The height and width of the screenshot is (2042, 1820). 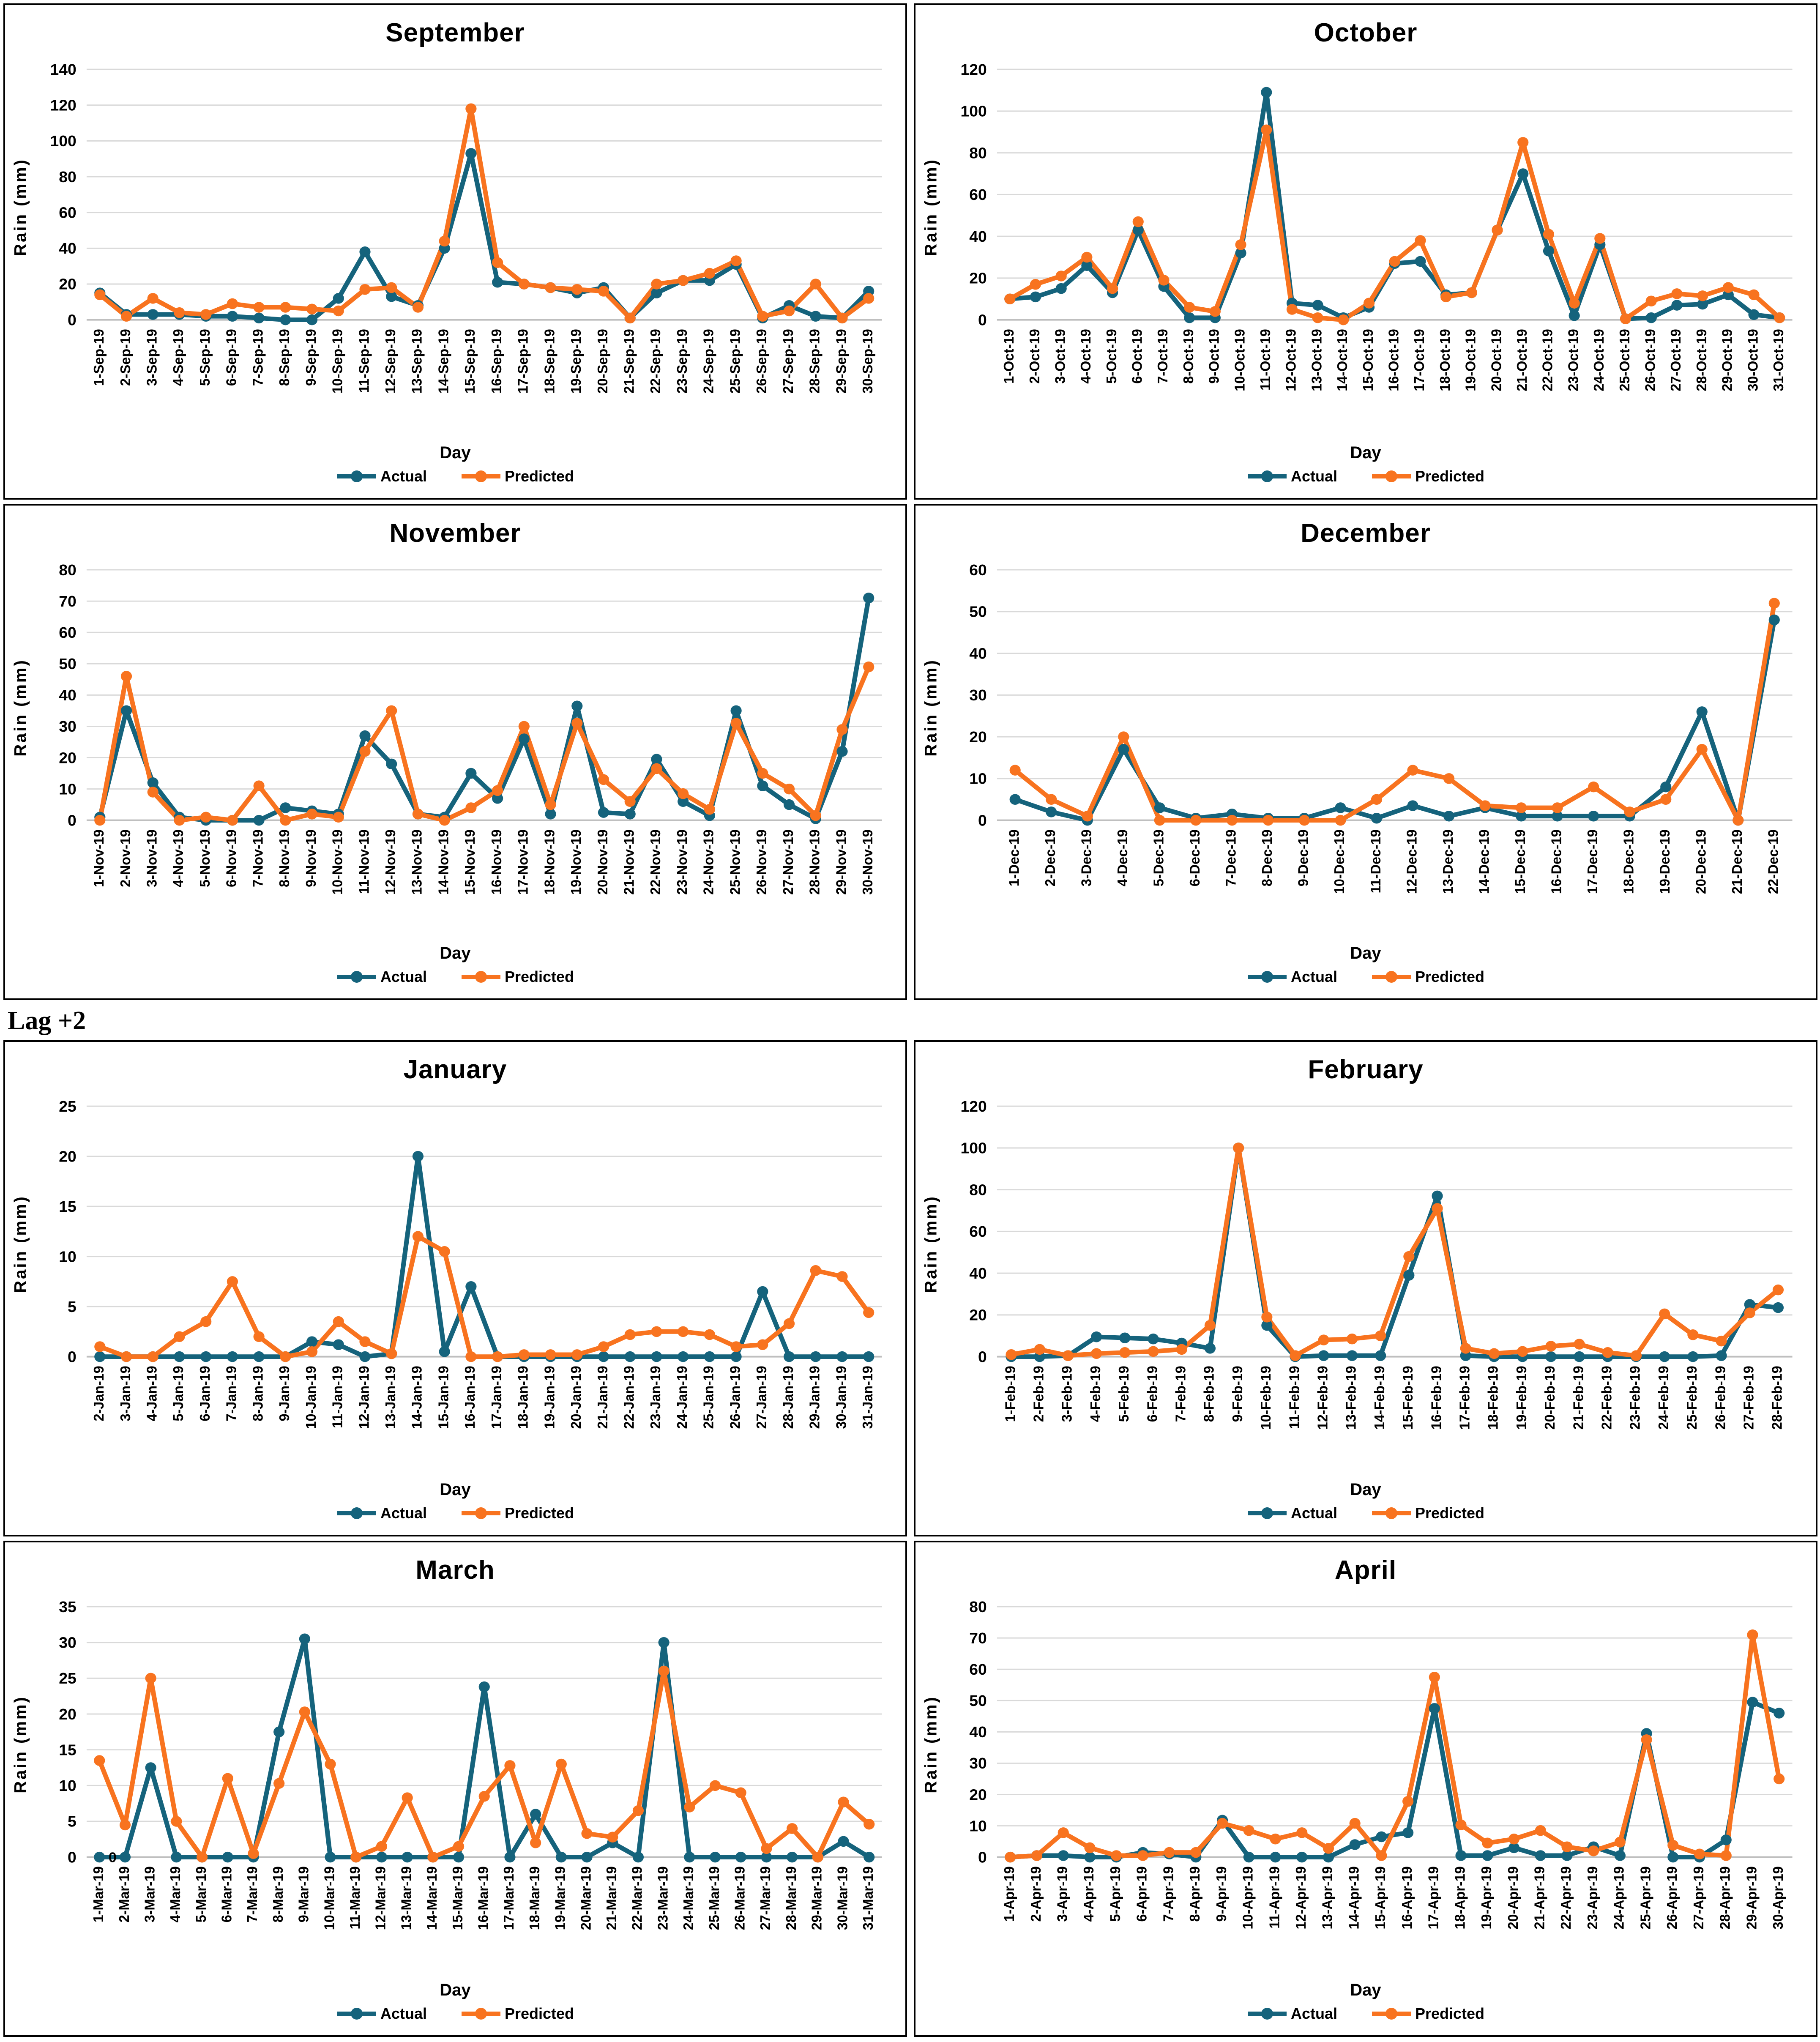 I want to click on x-tick-label: 17-Nov-19, so click(x=522, y=862).